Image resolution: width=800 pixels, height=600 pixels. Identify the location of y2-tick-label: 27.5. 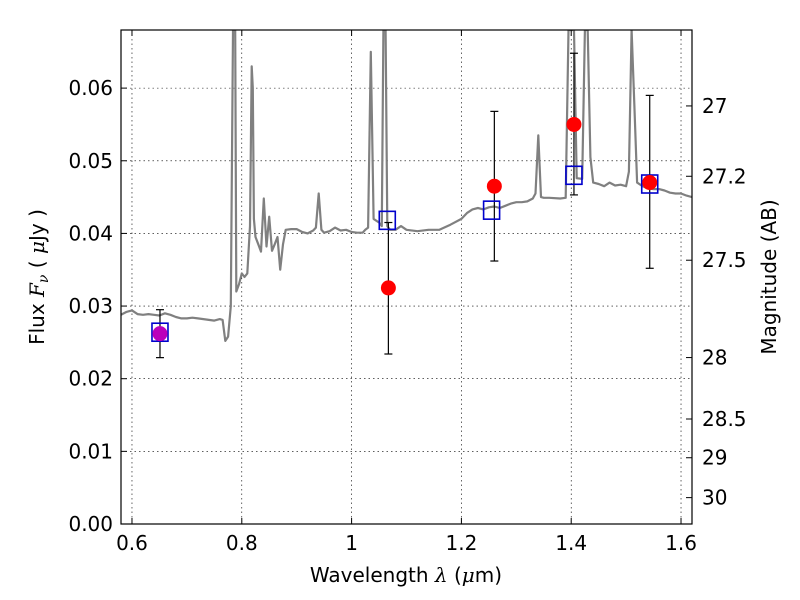
(724, 260).